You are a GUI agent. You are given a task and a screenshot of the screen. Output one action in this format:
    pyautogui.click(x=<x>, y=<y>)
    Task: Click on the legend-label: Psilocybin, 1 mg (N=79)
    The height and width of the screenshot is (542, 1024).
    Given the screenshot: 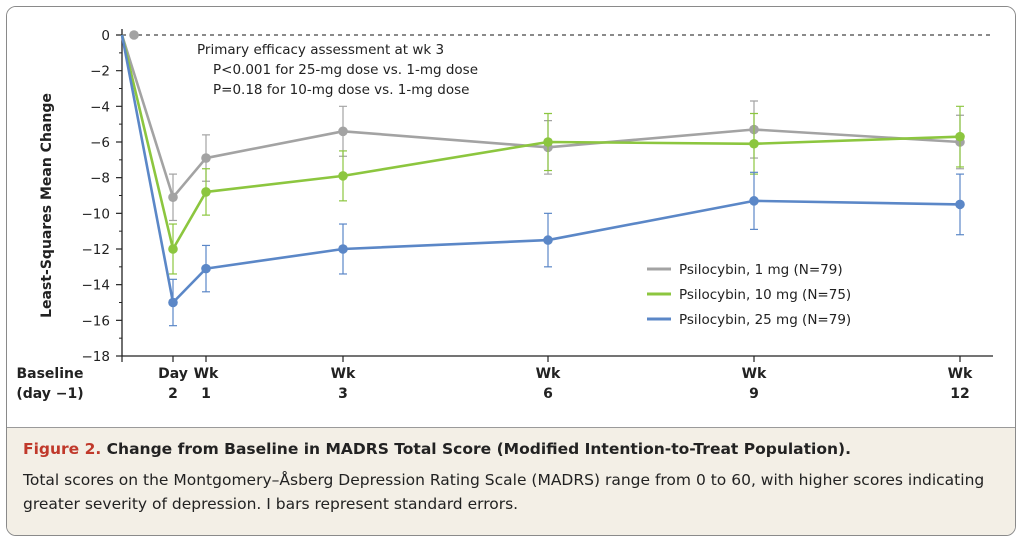 What is the action you would take?
    pyautogui.click(x=761, y=270)
    